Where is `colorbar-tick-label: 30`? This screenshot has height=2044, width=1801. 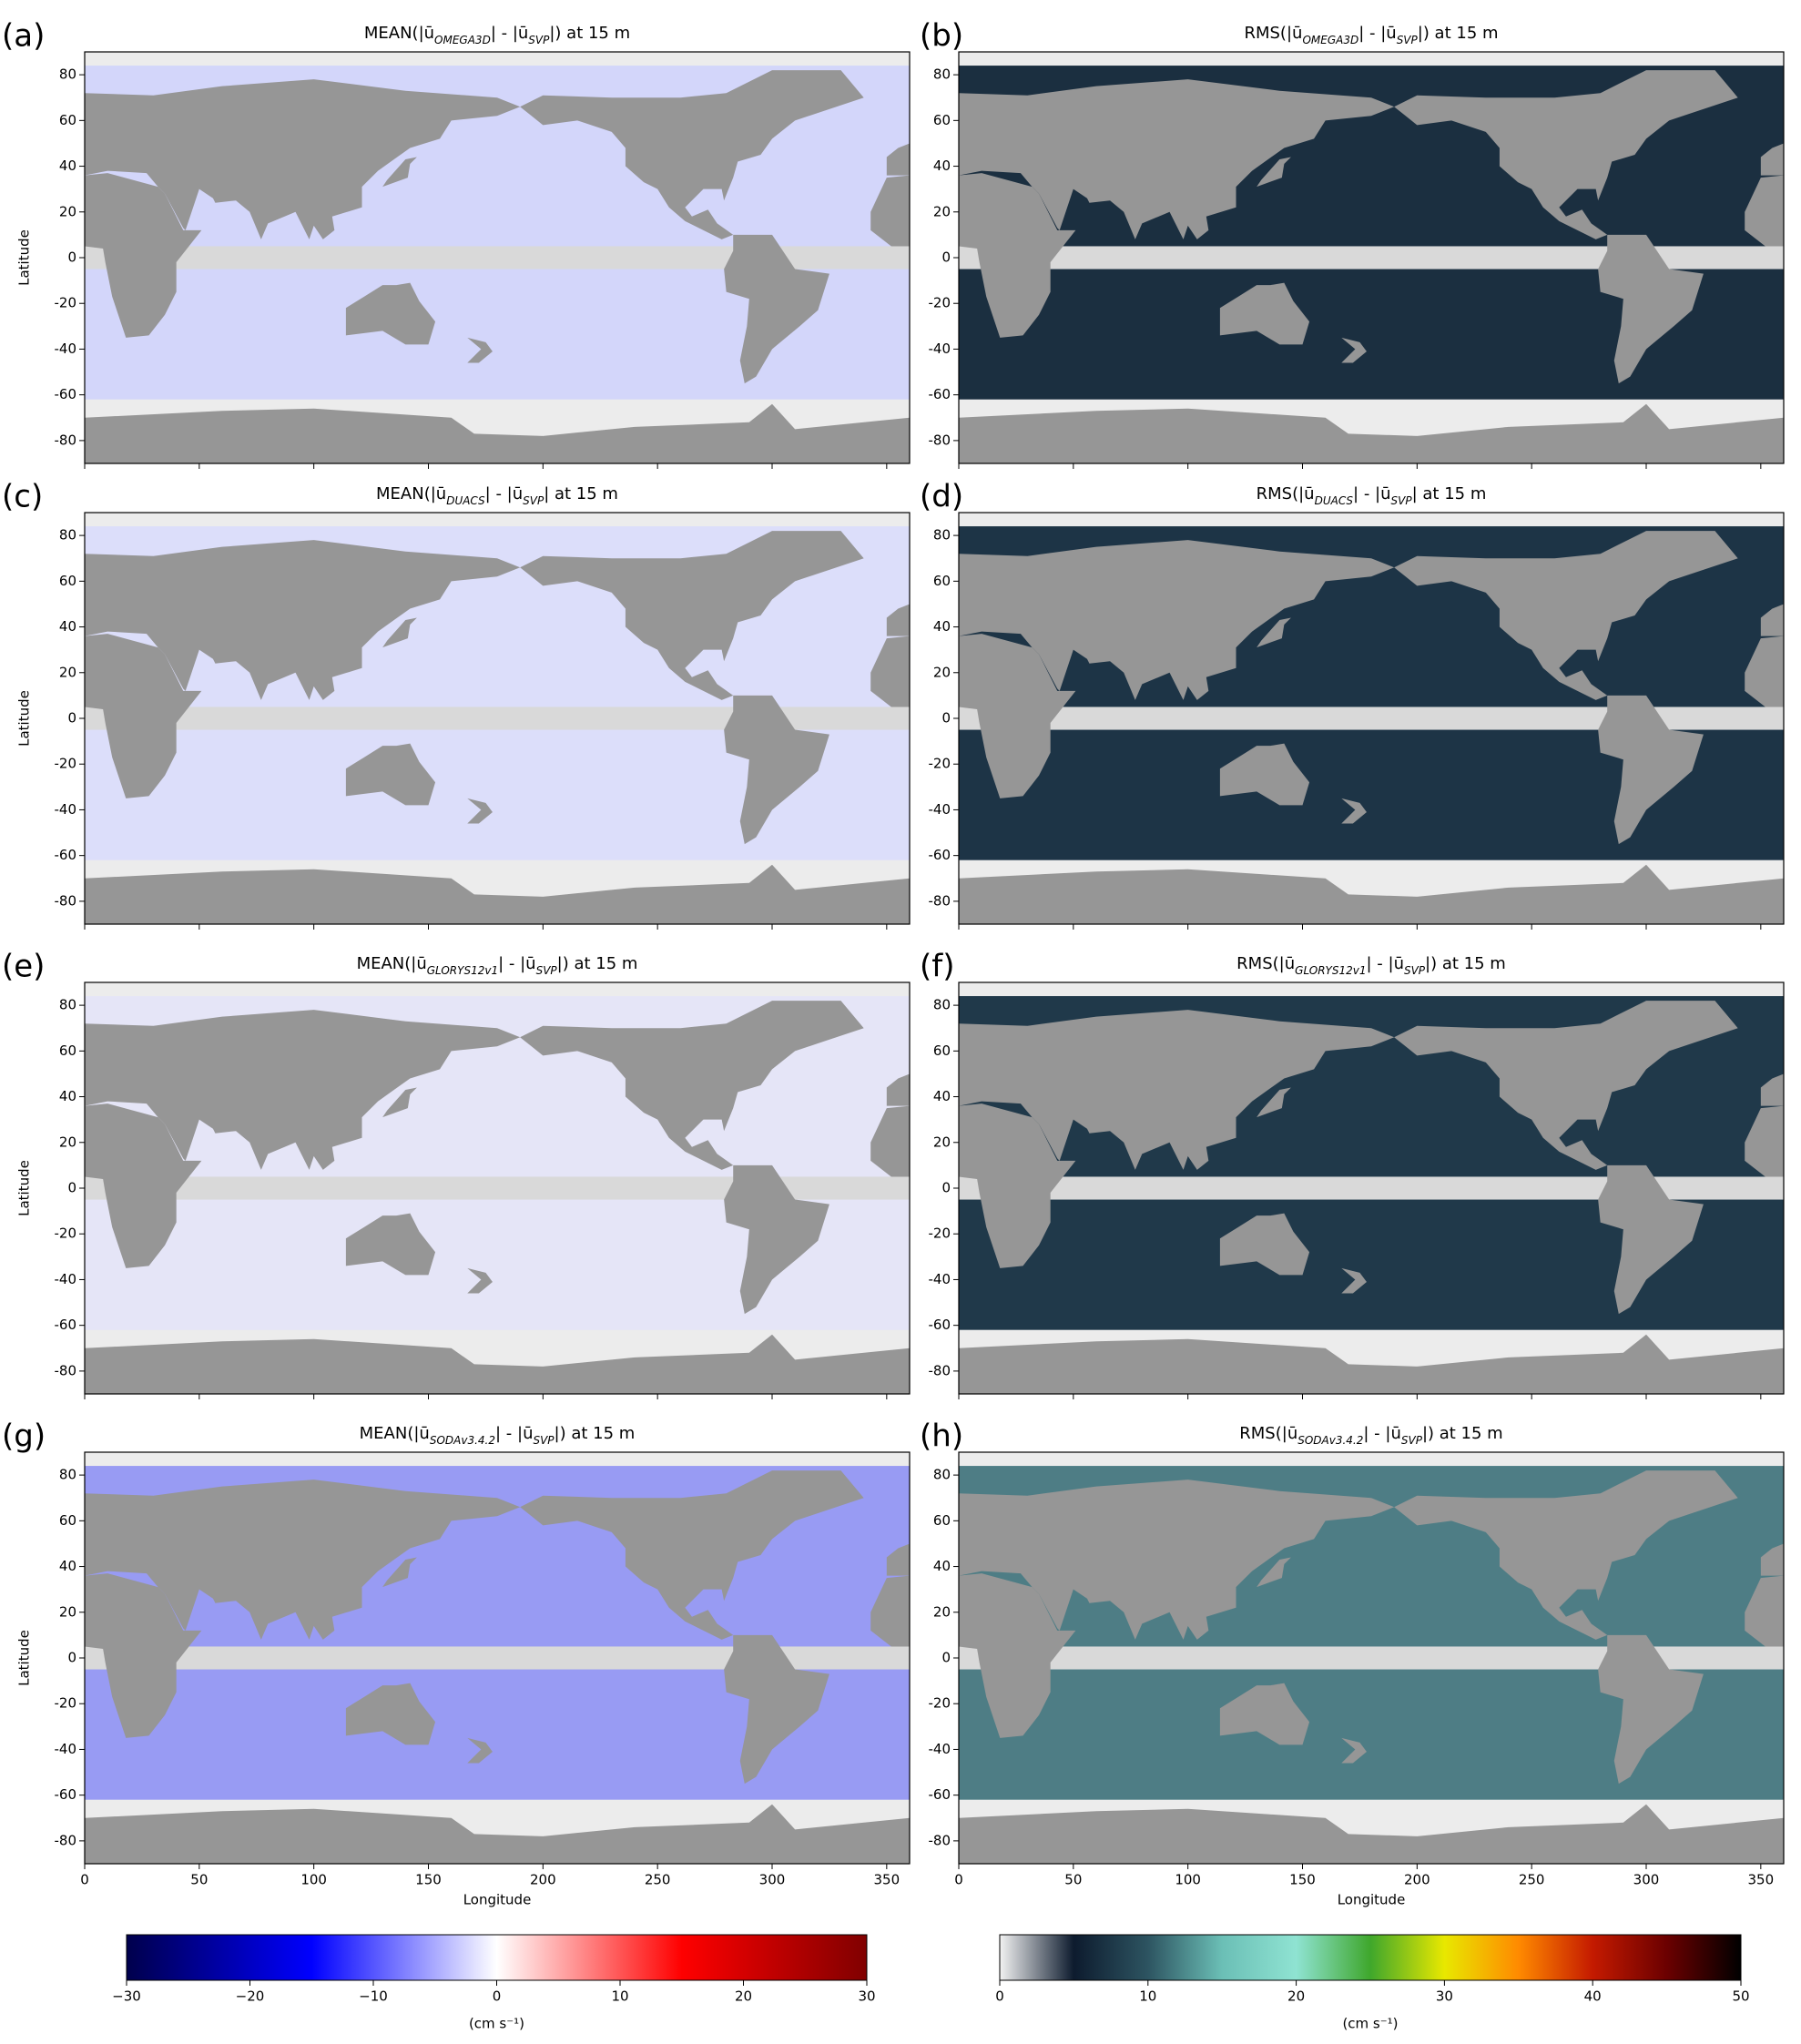 colorbar-tick-label: 30 is located at coordinates (866, 1997).